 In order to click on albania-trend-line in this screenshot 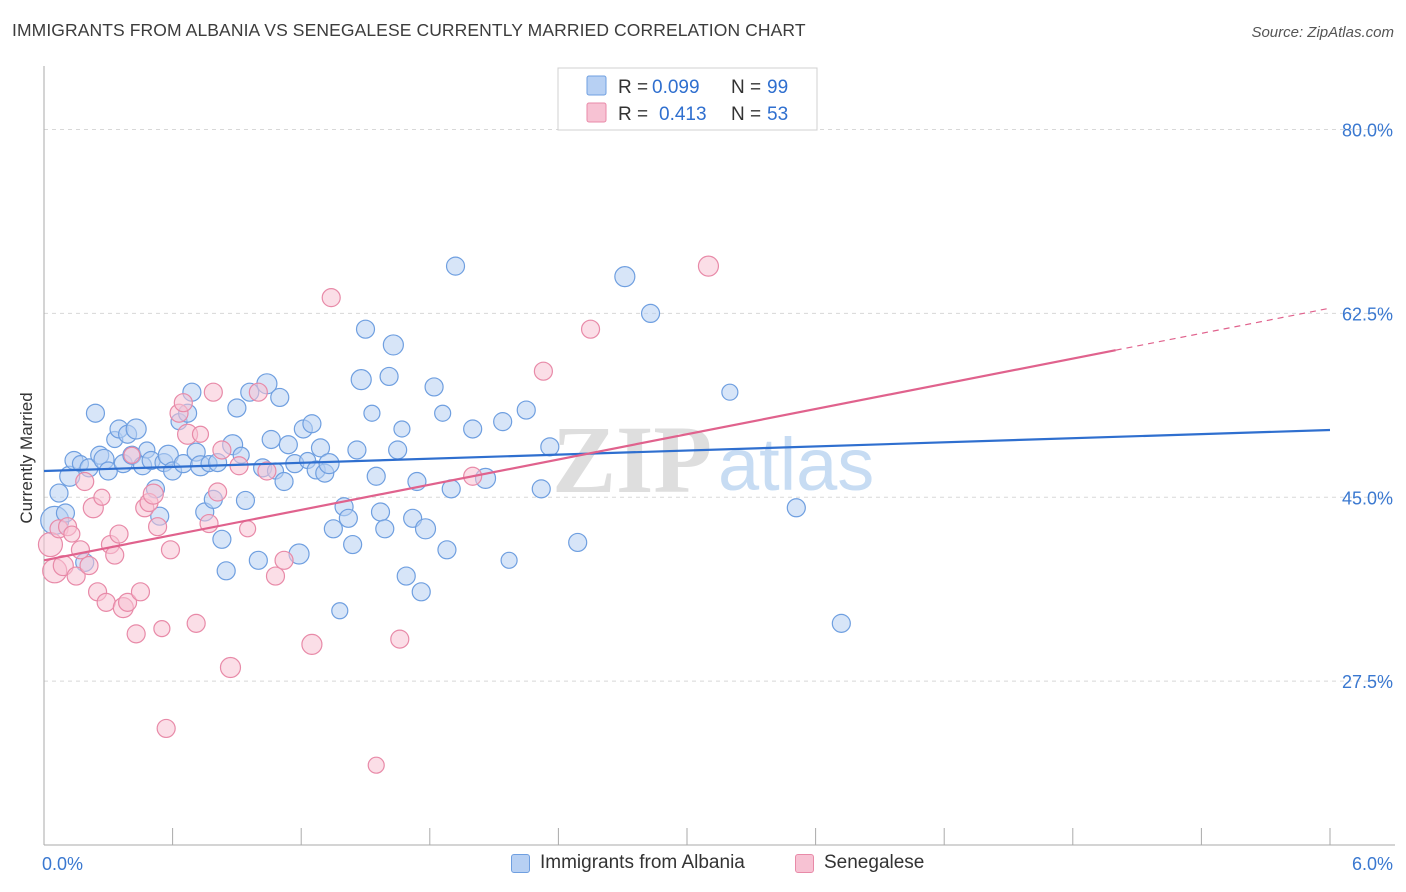, I will do `click(687, 450)`.